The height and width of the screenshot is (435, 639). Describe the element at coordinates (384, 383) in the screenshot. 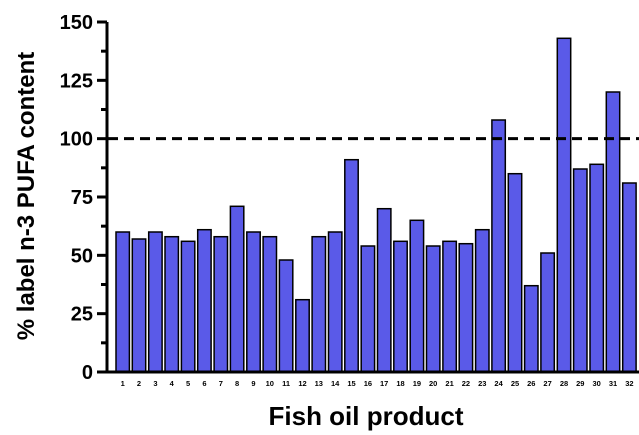

I see `x-tick-label: 17` at that location.